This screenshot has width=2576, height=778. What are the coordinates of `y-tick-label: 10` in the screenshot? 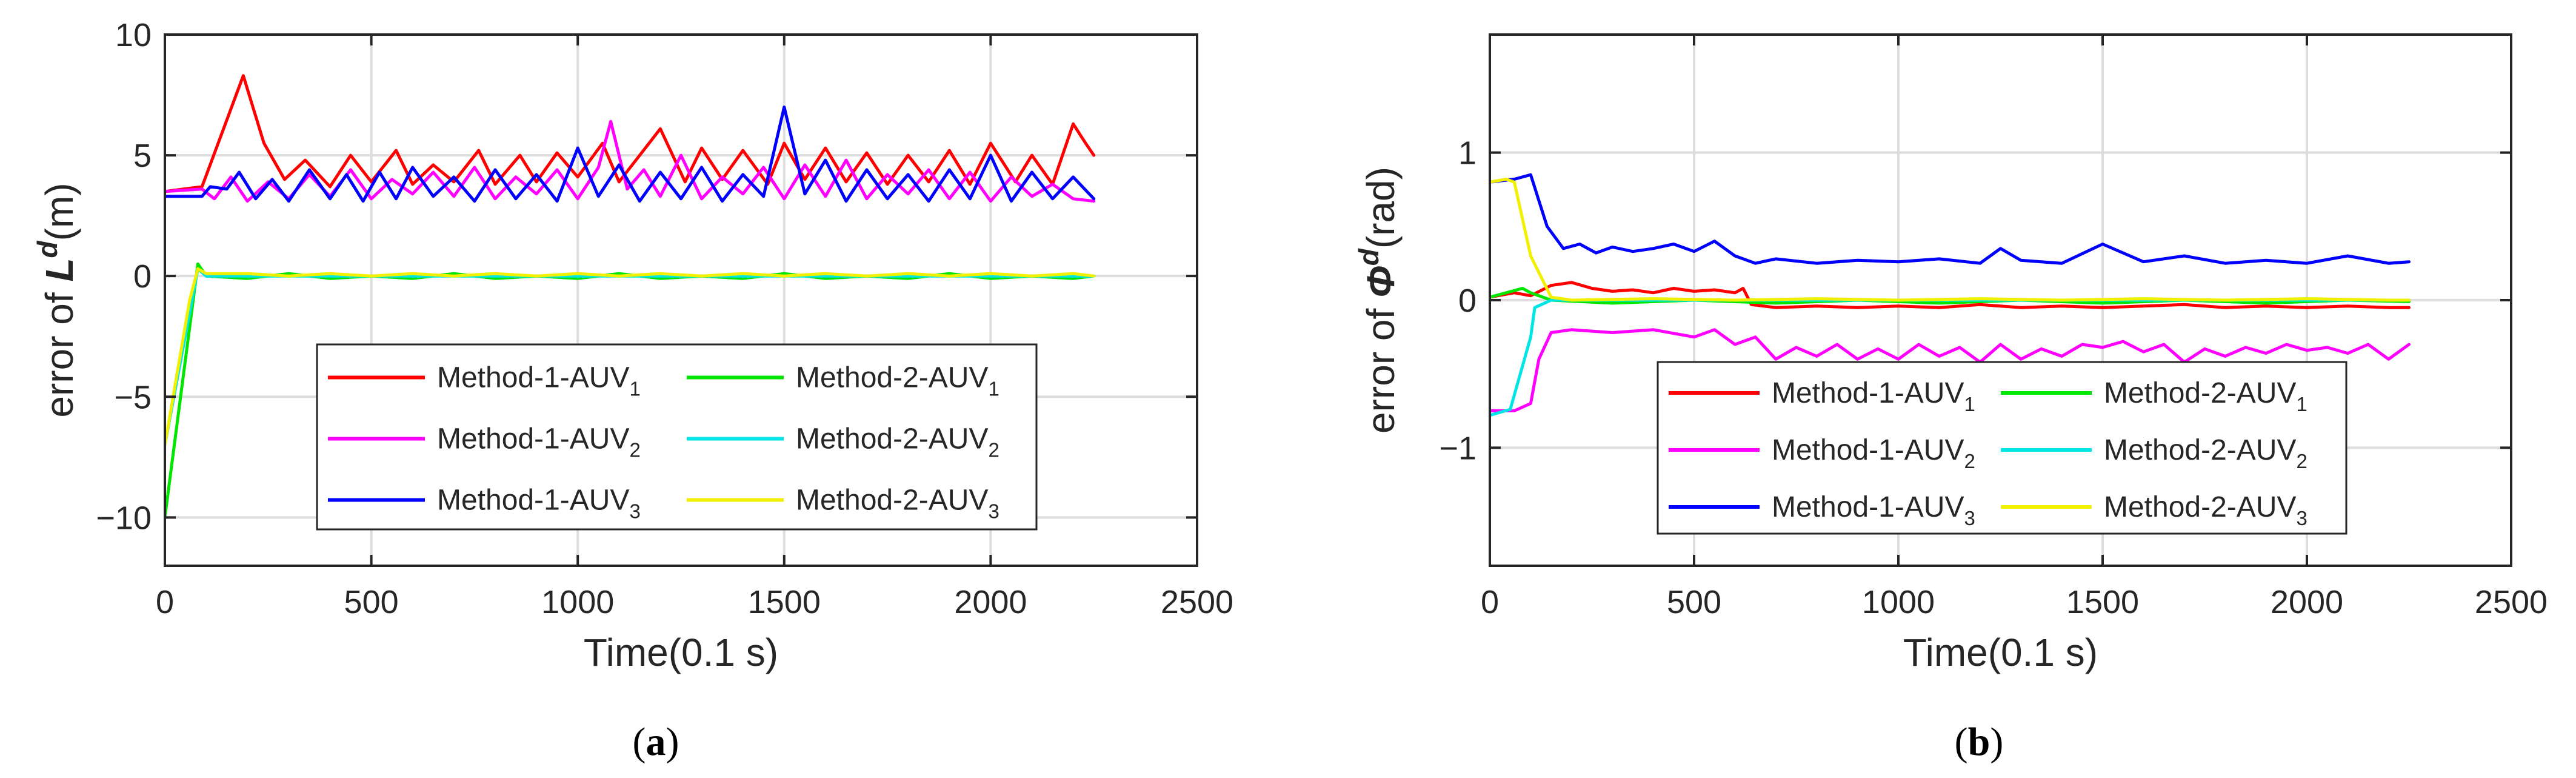 It's located at (133, 35).